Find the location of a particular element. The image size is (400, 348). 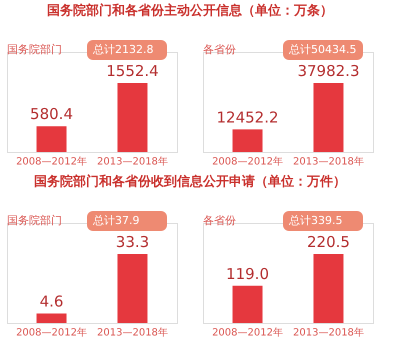

chart-title: 国务院部门和各省份收到信息公开申请（单位：万件） is located at coordinates (190, 182).